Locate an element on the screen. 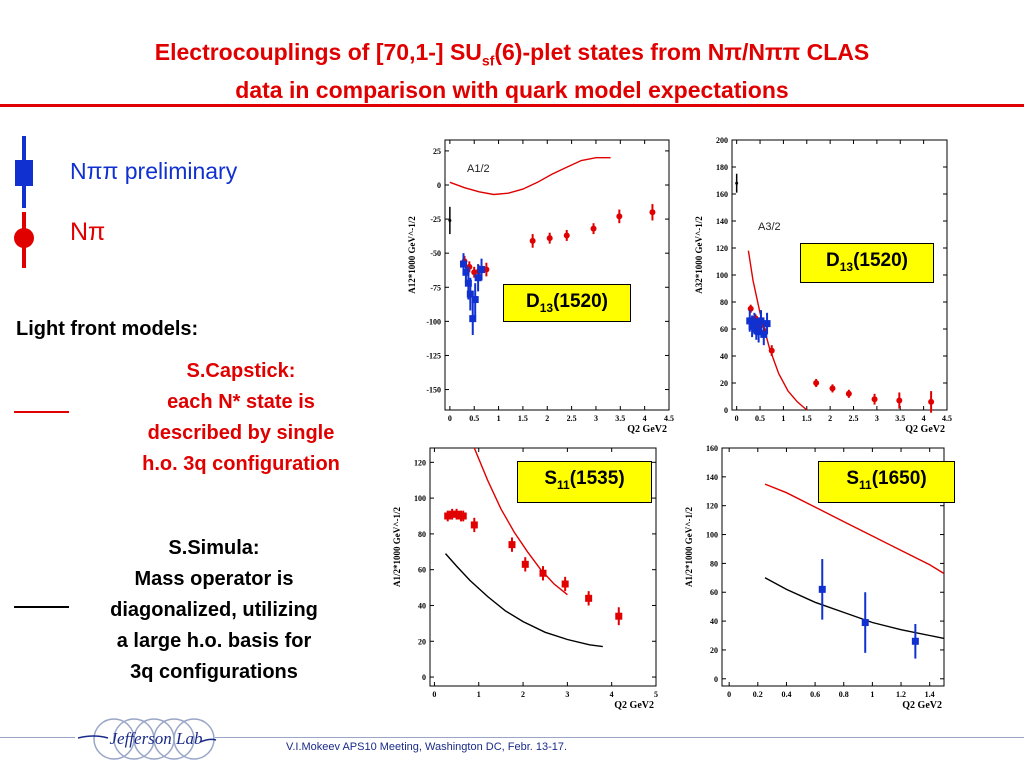  y-tick-label: 140 is located at coordinates (722, 221).